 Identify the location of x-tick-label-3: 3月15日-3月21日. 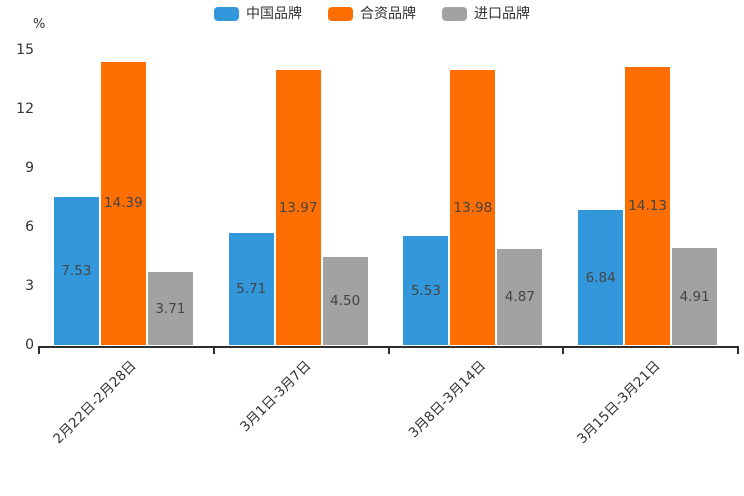
(619, 402).